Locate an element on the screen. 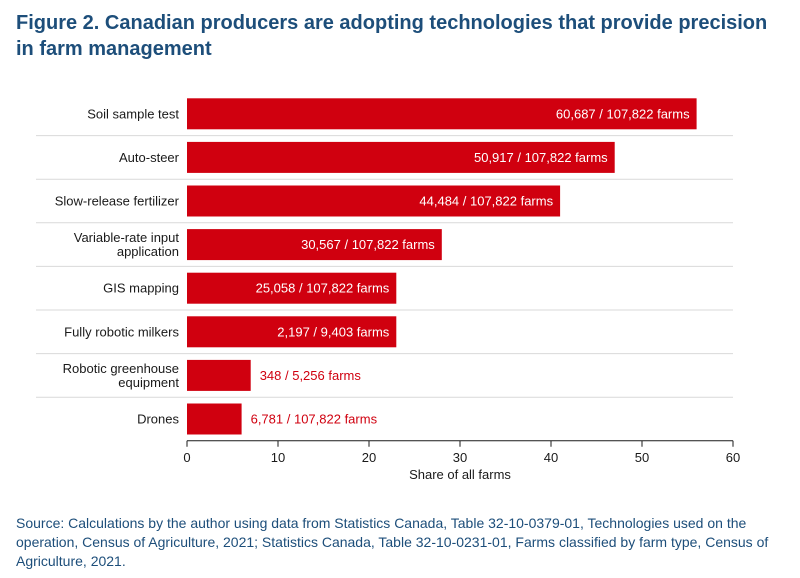 The width and height of the screenshot is (800, 578). x-tick-label: 40 is located at coordinates (551, 457).